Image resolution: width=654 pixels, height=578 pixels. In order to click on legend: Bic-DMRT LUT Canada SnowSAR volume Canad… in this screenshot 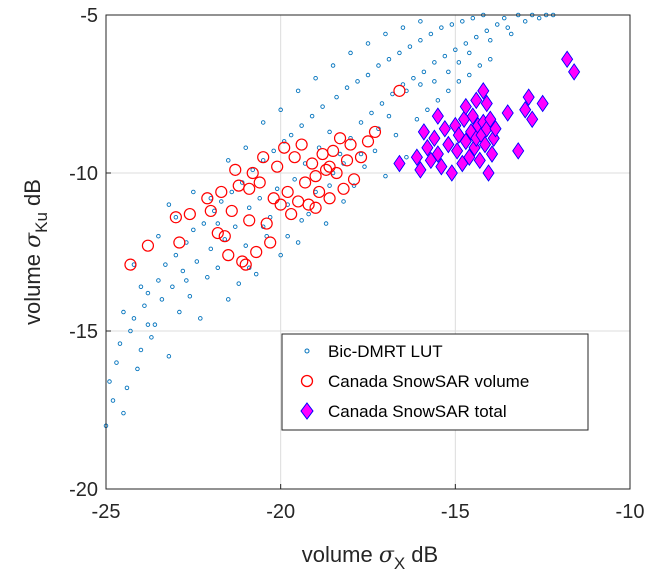, I will do `click(435, 382)`.